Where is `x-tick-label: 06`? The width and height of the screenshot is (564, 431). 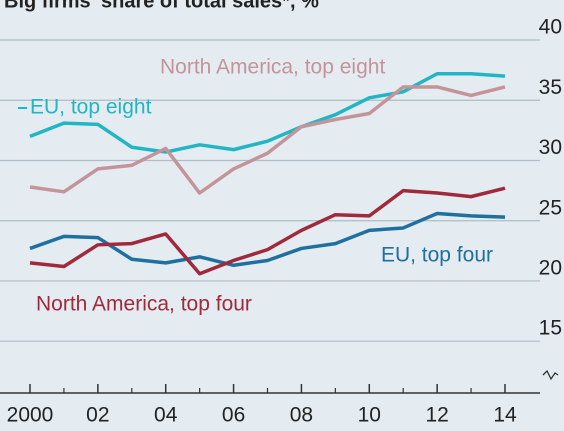
x-tick-label: 06 is located at coordinates (233, 415).